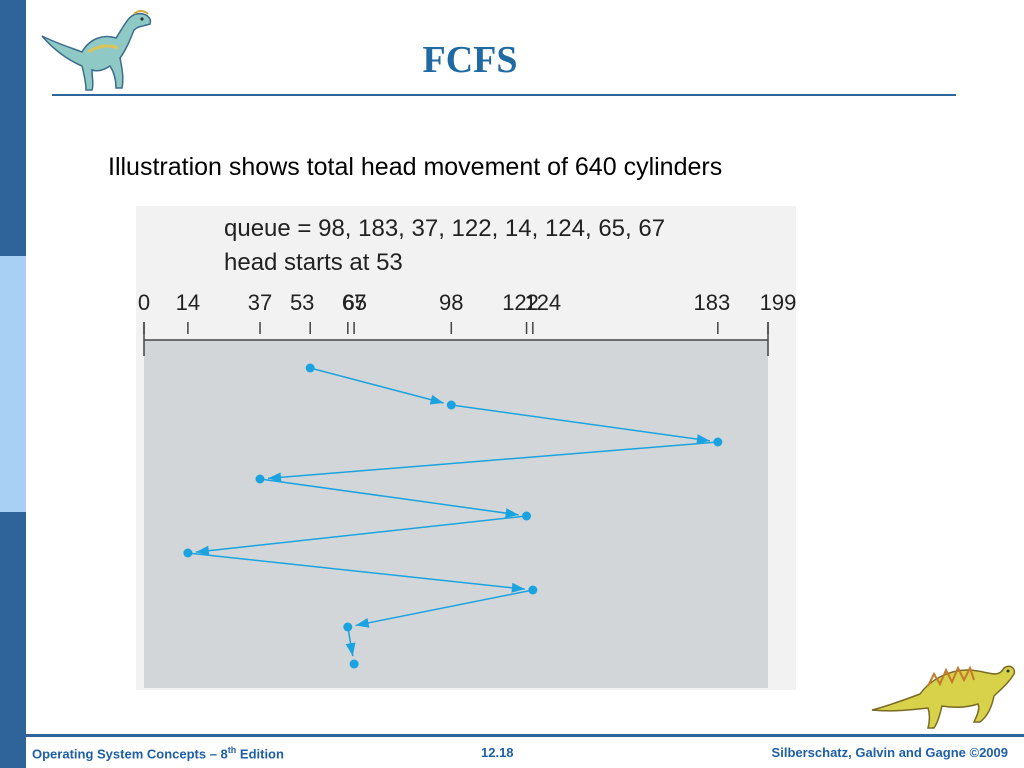 The image size is (1024, 768). What do you see at coordinates (520, 302) in the screenshot?
I see `axis-tick-label: 122` at bounding box center [520, 302].